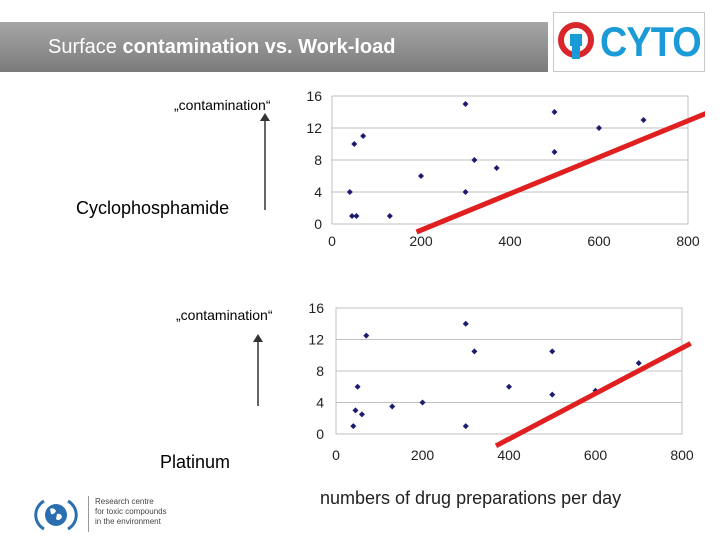 The width and height of the screenshot is (720, 540). Describe the element at coordinates (56, 515) in the screenshot. I see `research-centre-logo-icon` at that location.